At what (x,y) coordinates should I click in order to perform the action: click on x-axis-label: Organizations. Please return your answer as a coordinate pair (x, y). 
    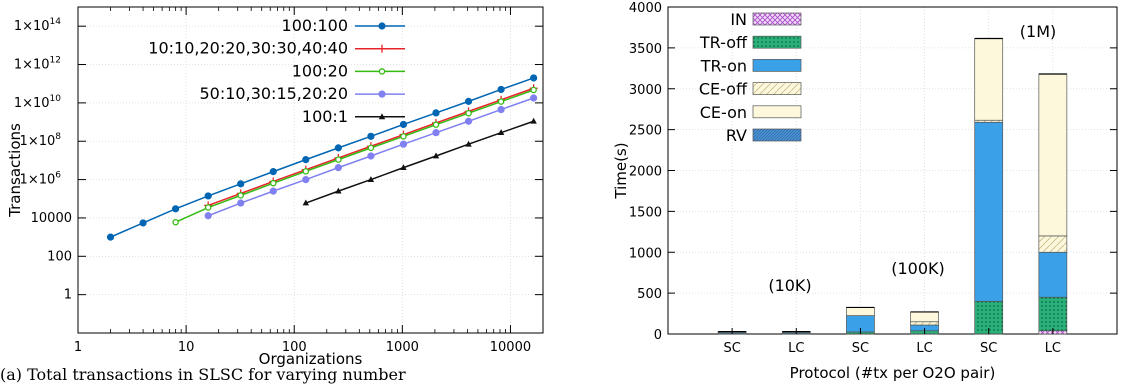
    Looking at the image, I should click on (311, 359).